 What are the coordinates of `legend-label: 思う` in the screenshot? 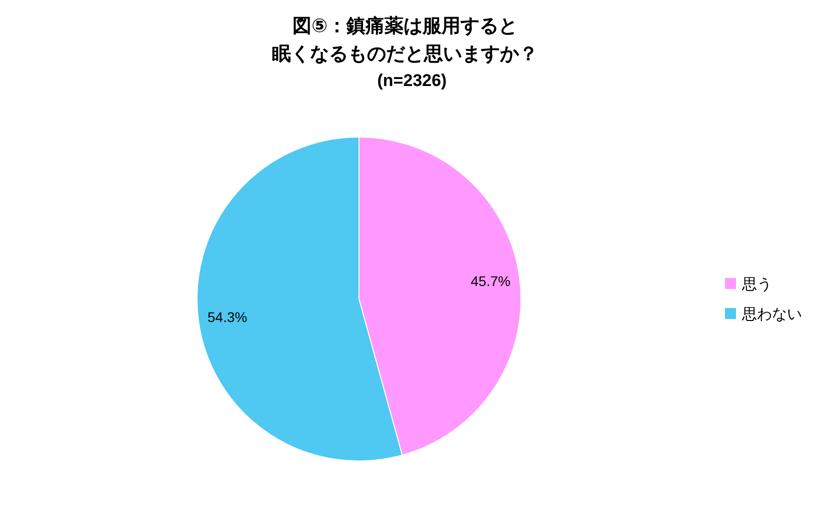 It's located at (756, 284).